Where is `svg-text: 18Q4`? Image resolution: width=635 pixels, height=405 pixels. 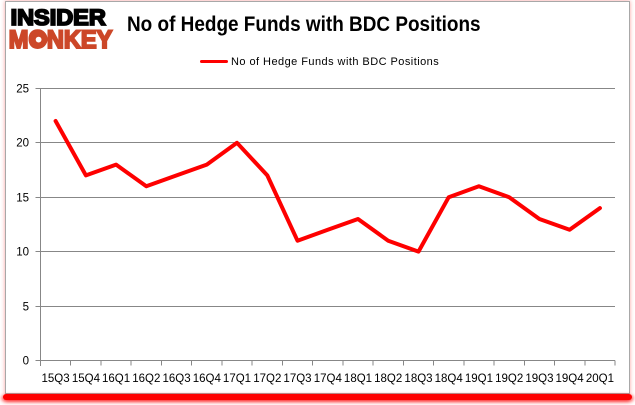 svg-text: 18Q4 is located at coordinates (449, 379).